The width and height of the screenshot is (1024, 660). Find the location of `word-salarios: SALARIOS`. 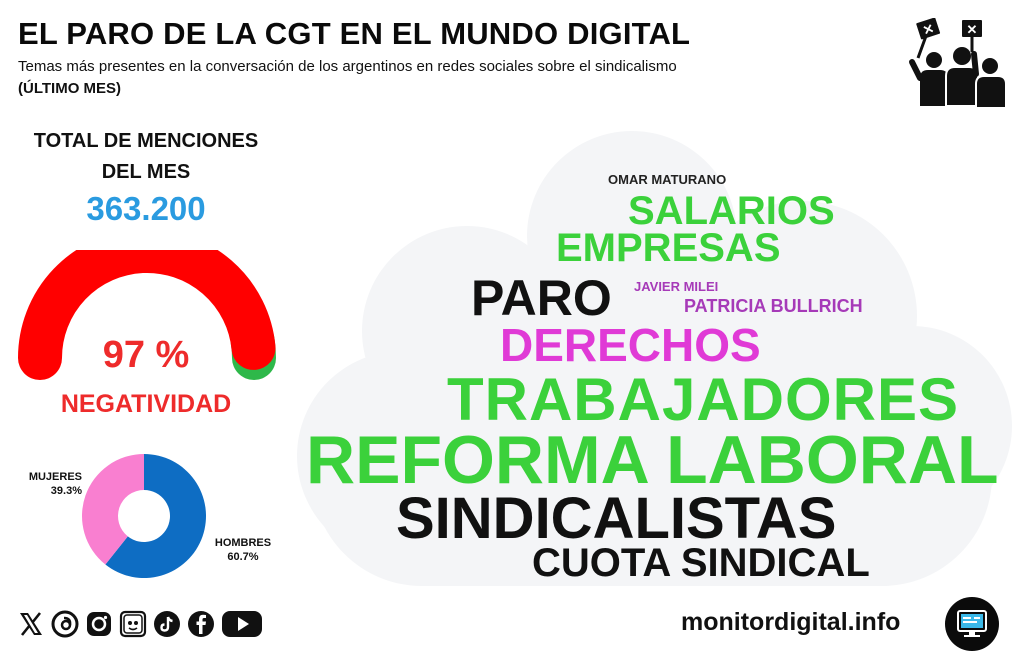

word-salarios: SALARIOS is located at coordinates (731, 211).